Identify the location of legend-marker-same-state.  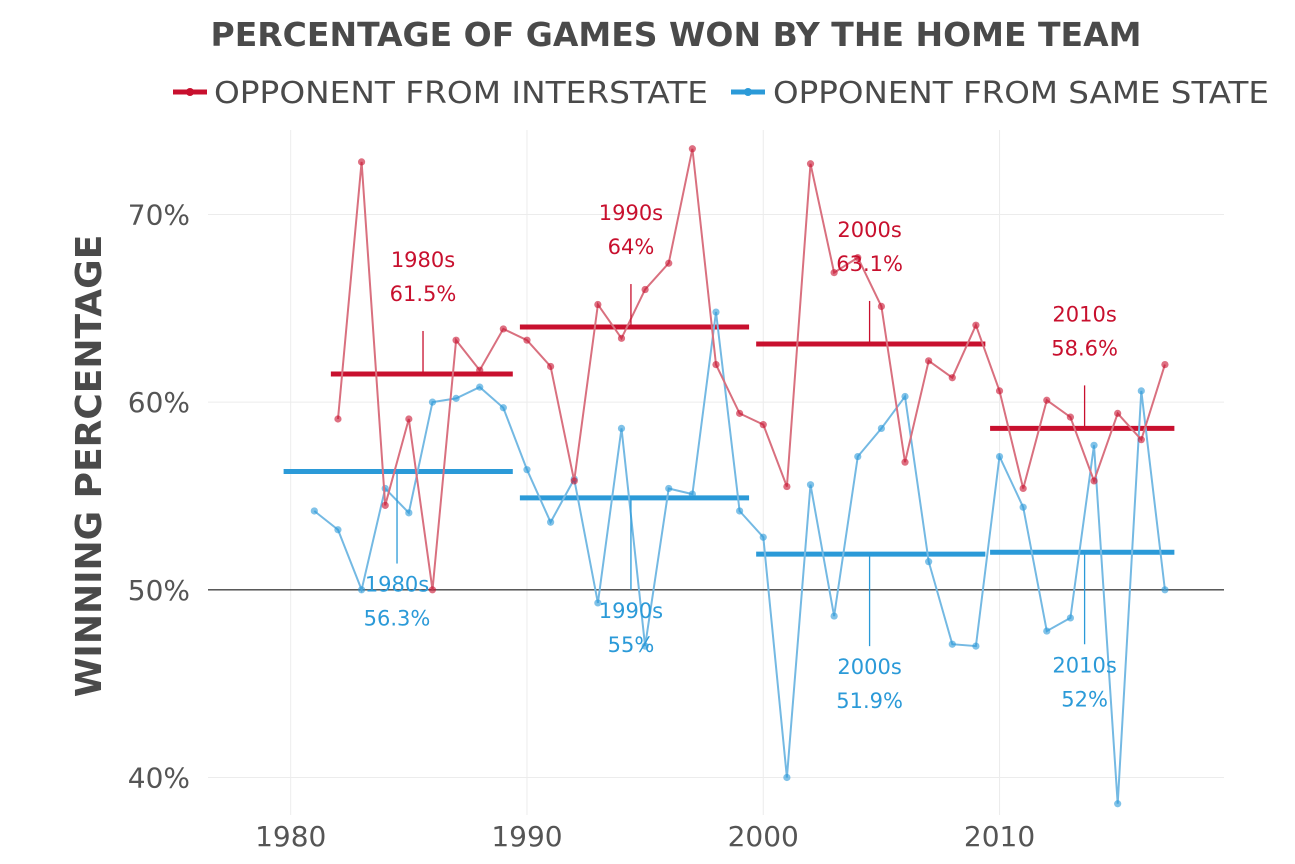
(748, 92).